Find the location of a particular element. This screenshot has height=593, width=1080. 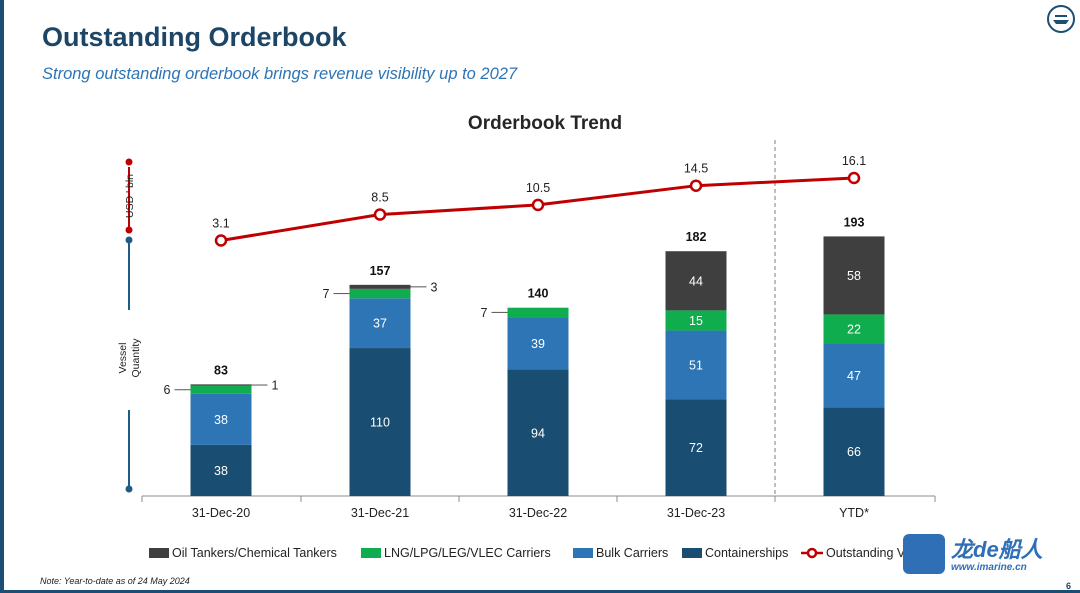

data-label-containerships: 94 is located at coordinates (538, 433).